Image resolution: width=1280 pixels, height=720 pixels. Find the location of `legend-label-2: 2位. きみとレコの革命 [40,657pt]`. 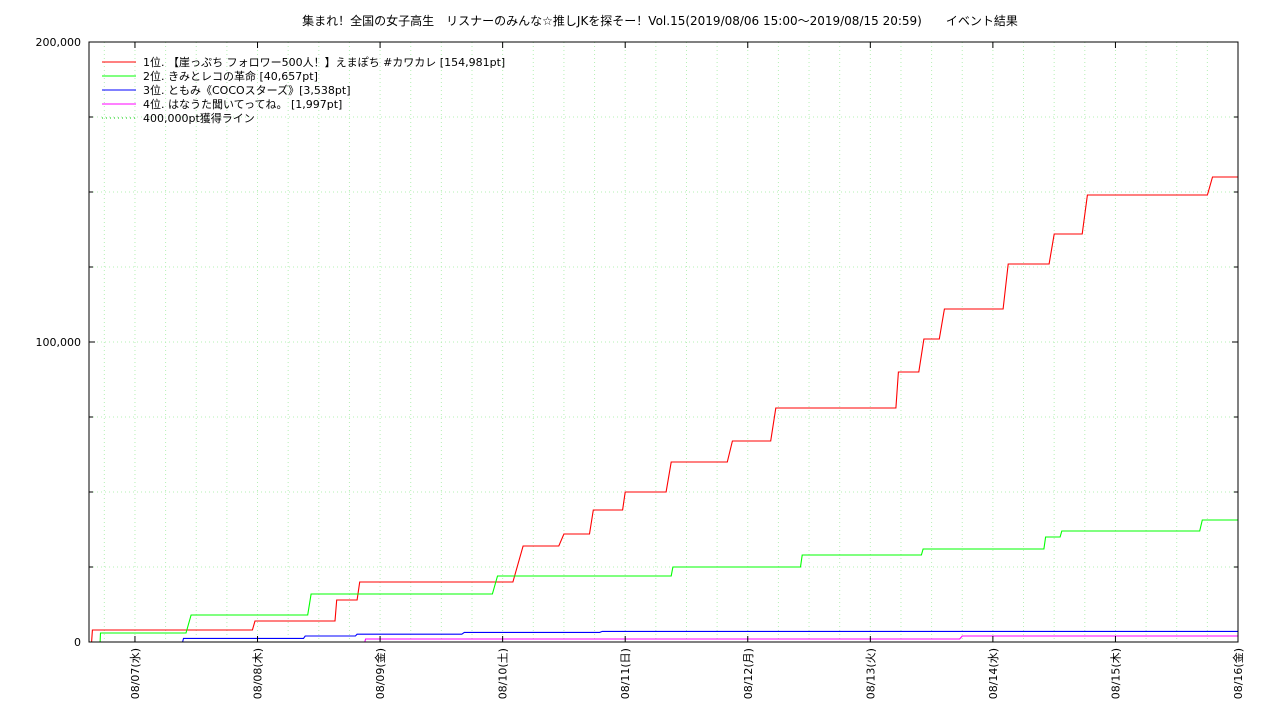

legend-label-2: 2位. きみとレコの革命 [40,657pt] is located at coordinates (230, 76).